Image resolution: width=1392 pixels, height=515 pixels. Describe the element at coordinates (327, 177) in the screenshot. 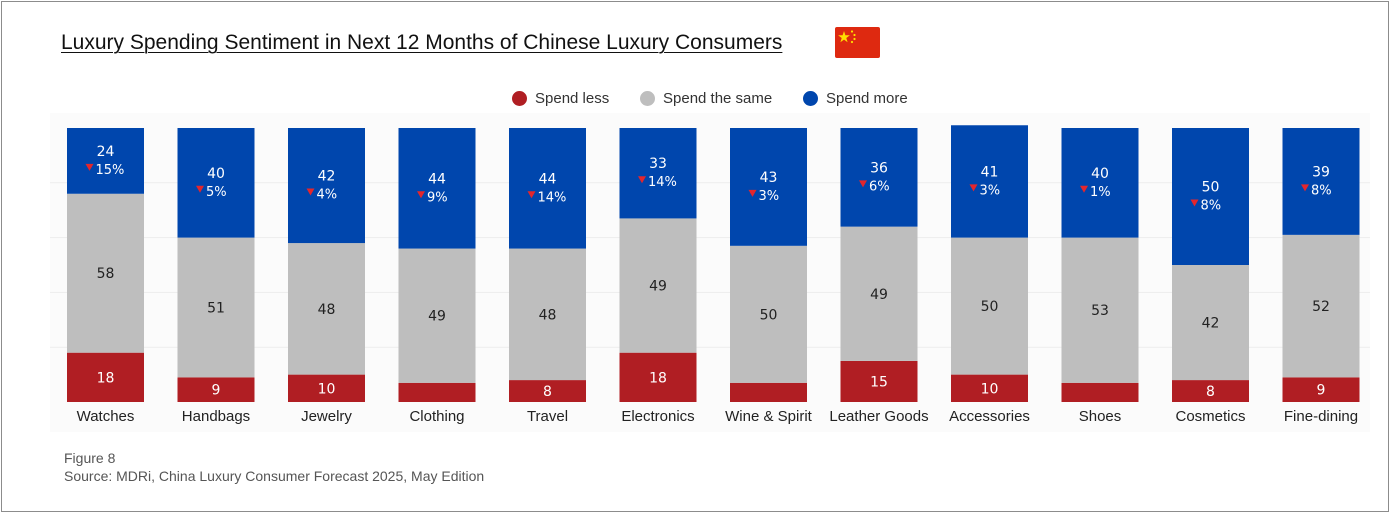

I see `data-label: 42` at that location.